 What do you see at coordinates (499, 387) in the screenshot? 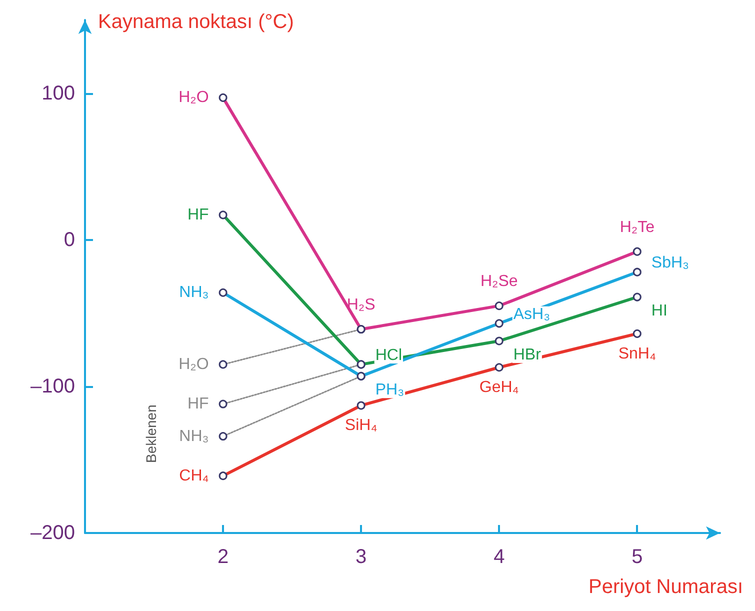
I see `data-label: GeH₄` at bounding box center [499, 387].